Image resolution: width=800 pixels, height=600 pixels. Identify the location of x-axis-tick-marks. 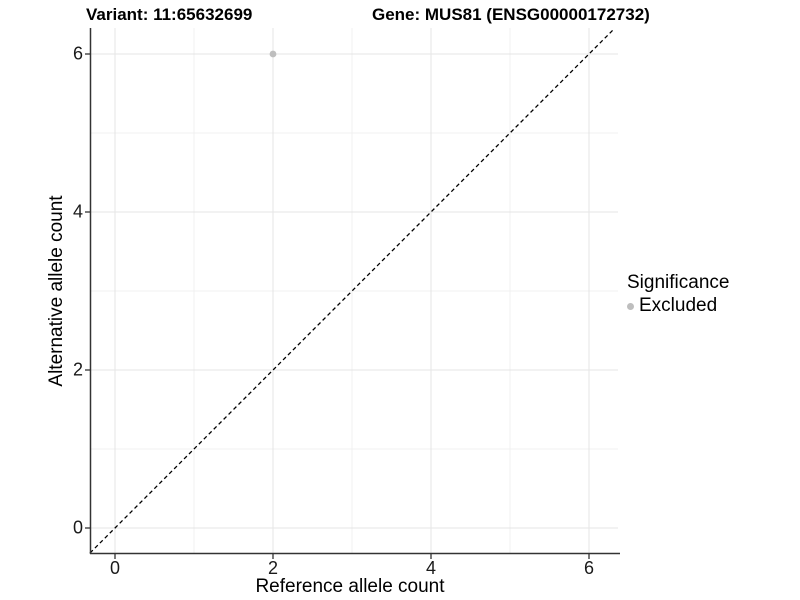
(352, 556).